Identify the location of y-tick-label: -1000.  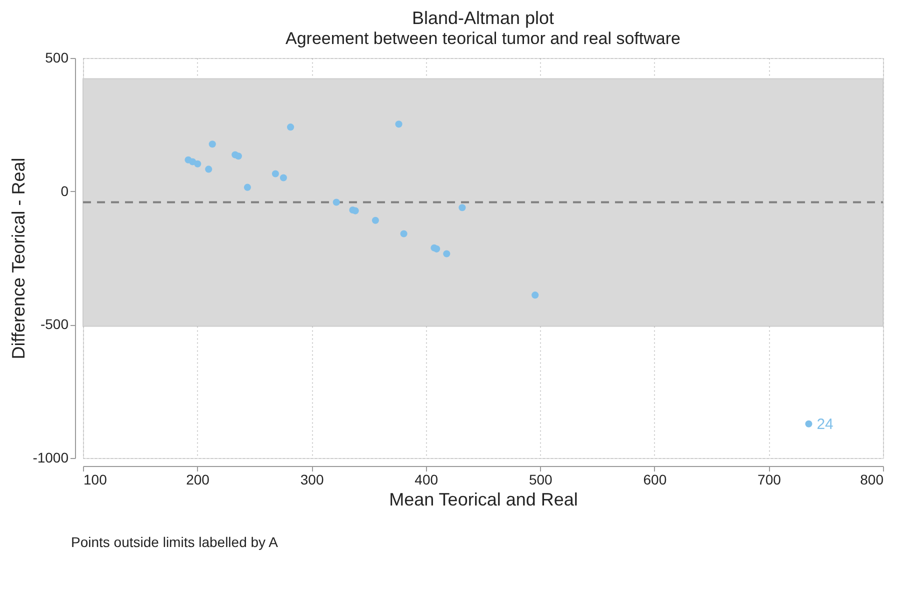
(50, 458).